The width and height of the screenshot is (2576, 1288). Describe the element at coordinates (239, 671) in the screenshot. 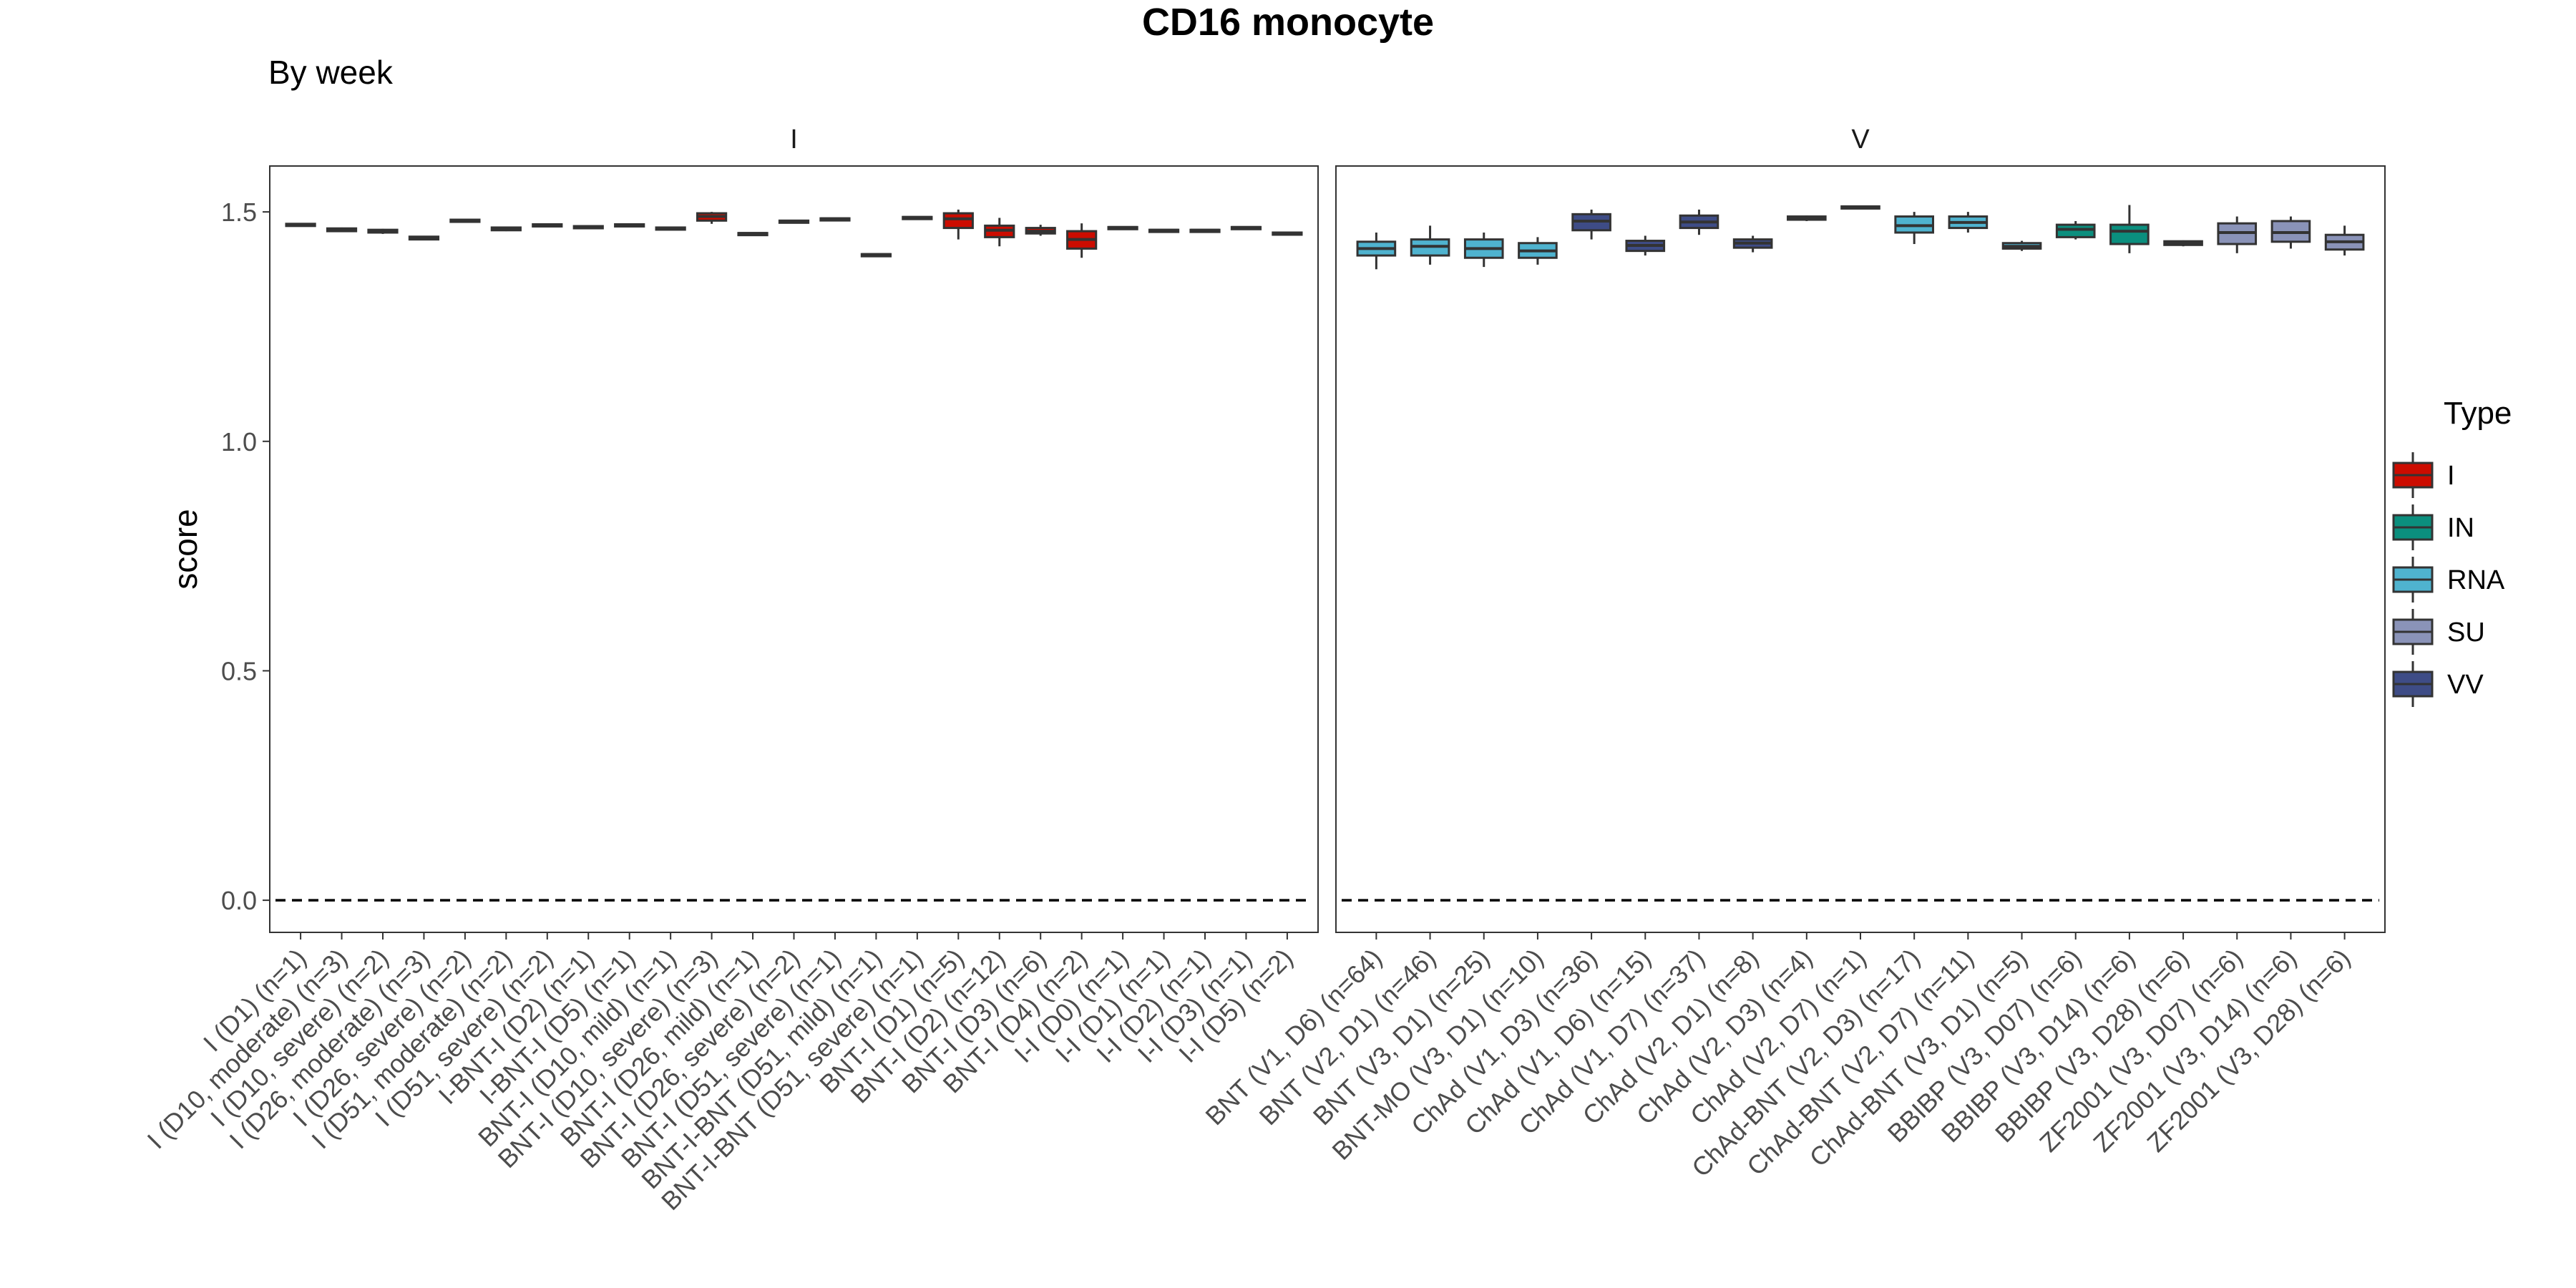

I see `y-tick-label: 0.5` at that location.